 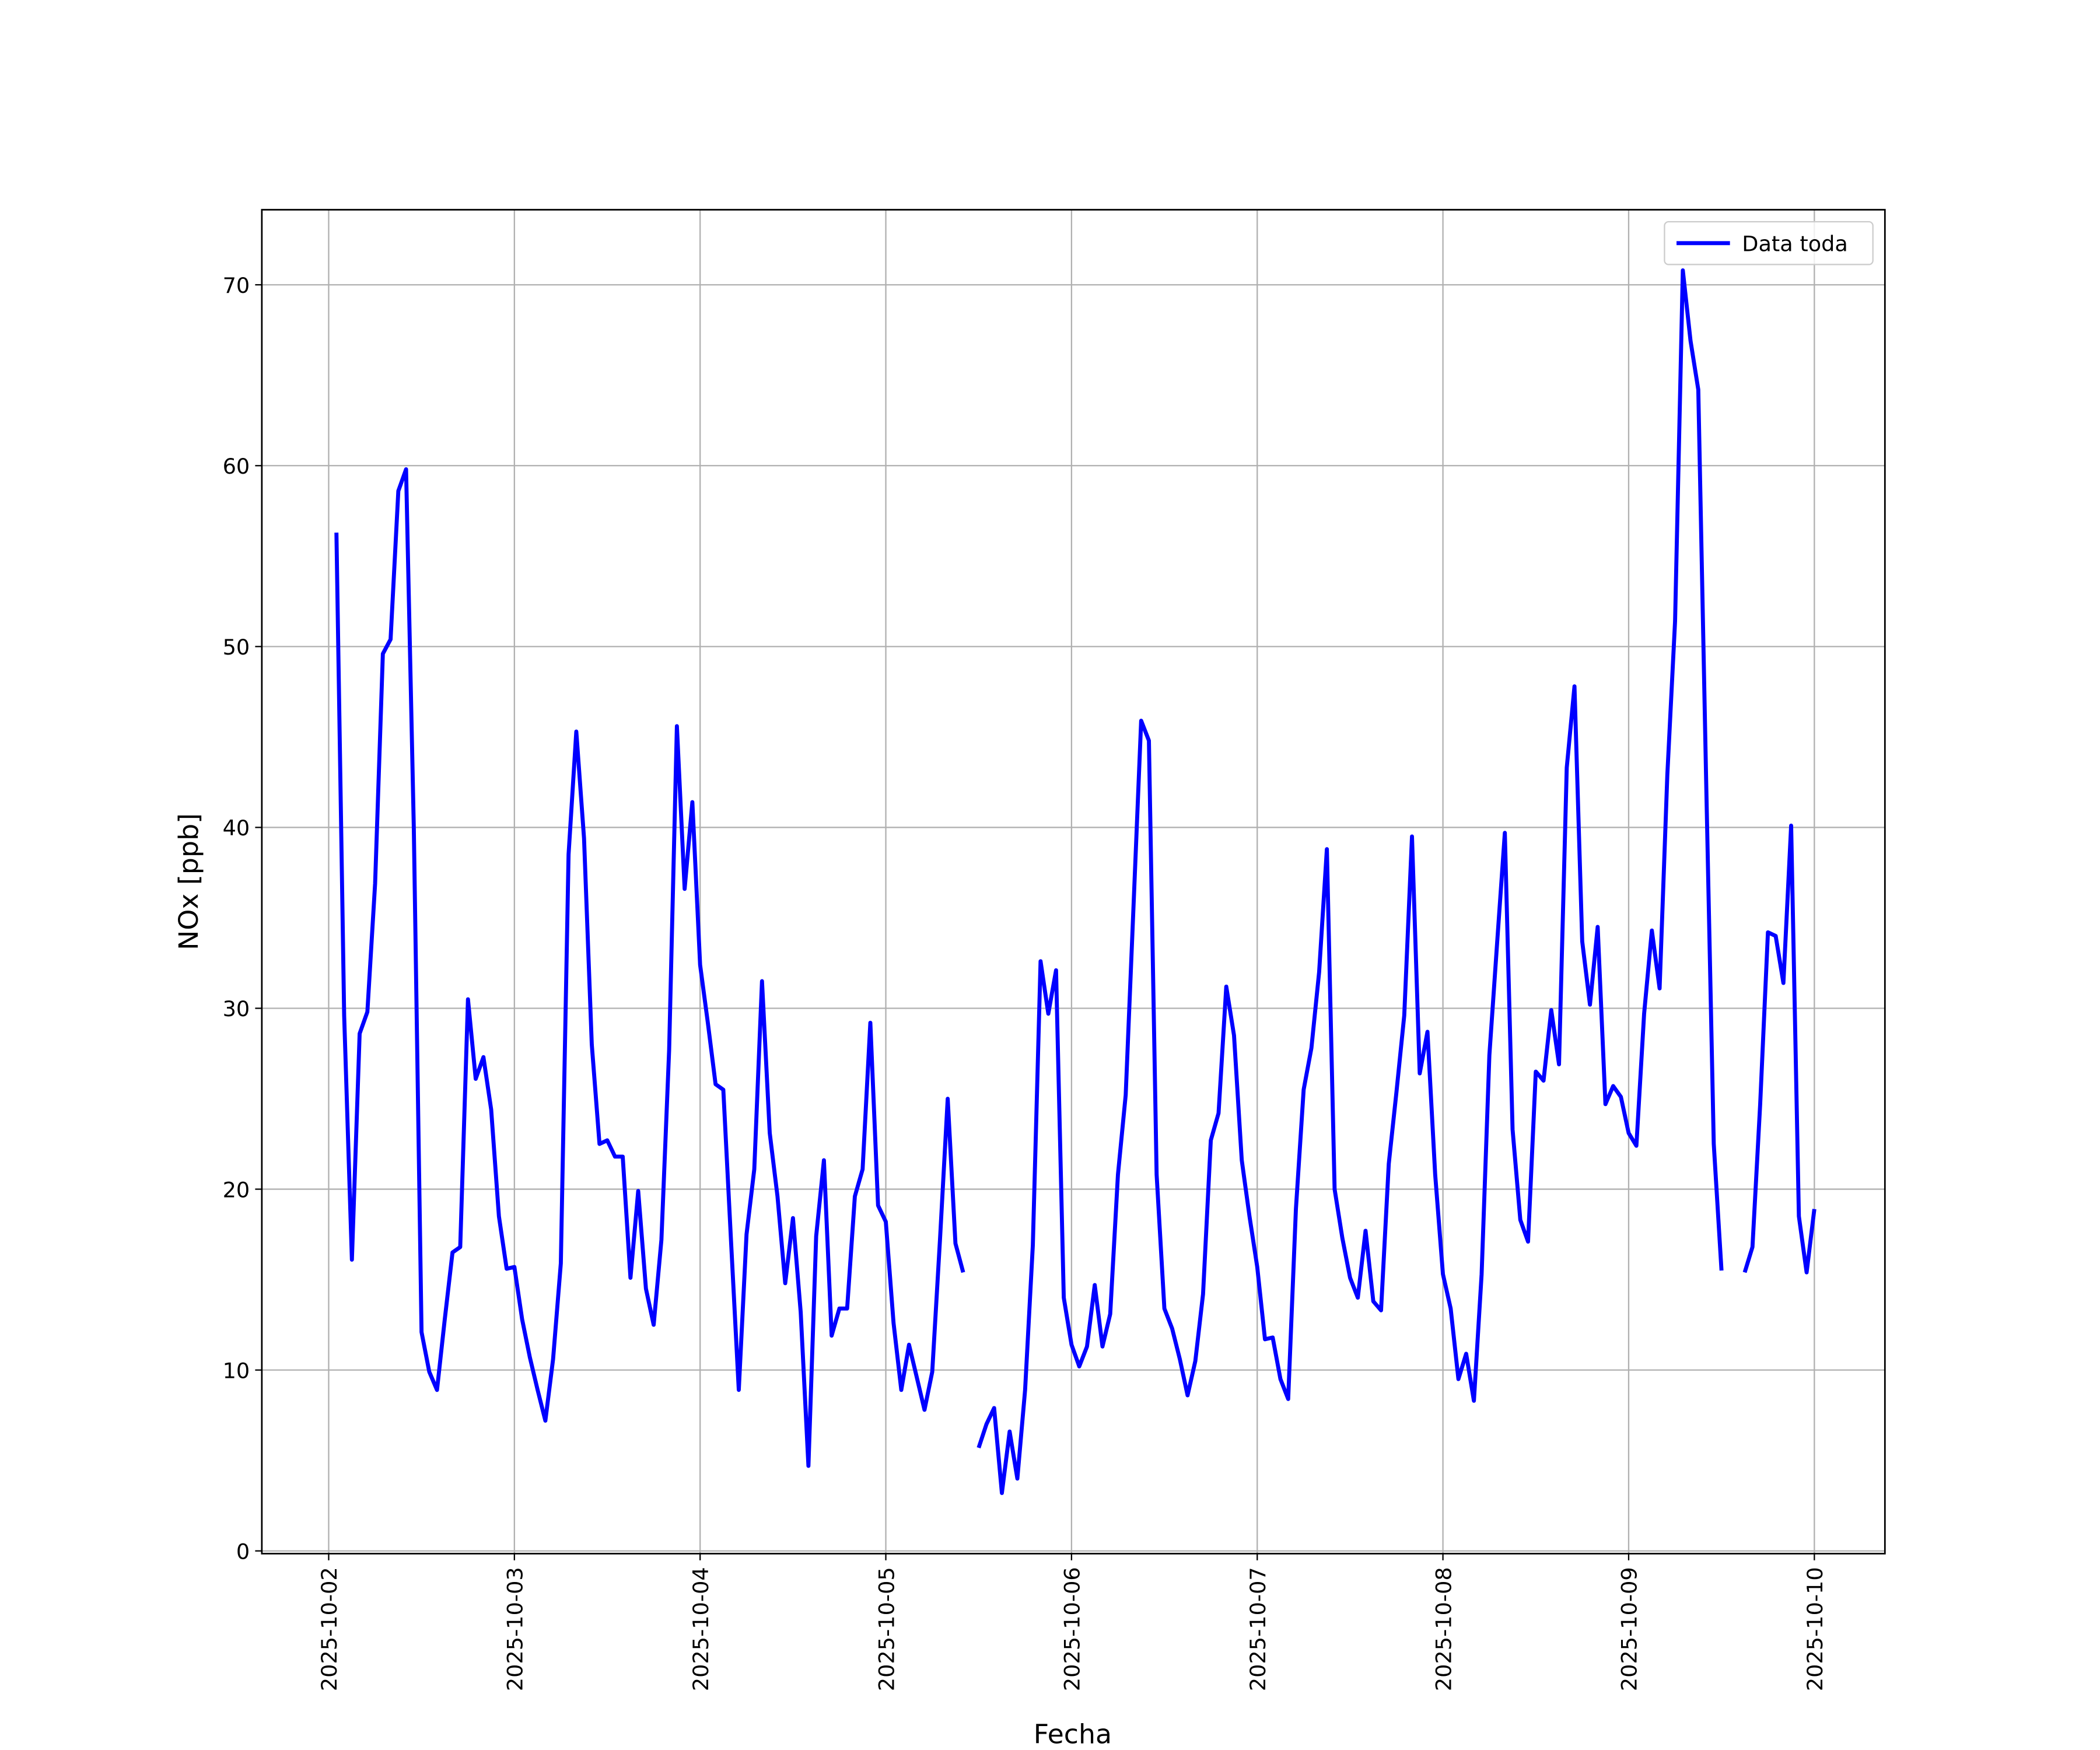 What do you see at coordinates (1073, 1734) in the screenshot?
I see `x-axis-label: Fecha` at bounding box center [1073, 1734].